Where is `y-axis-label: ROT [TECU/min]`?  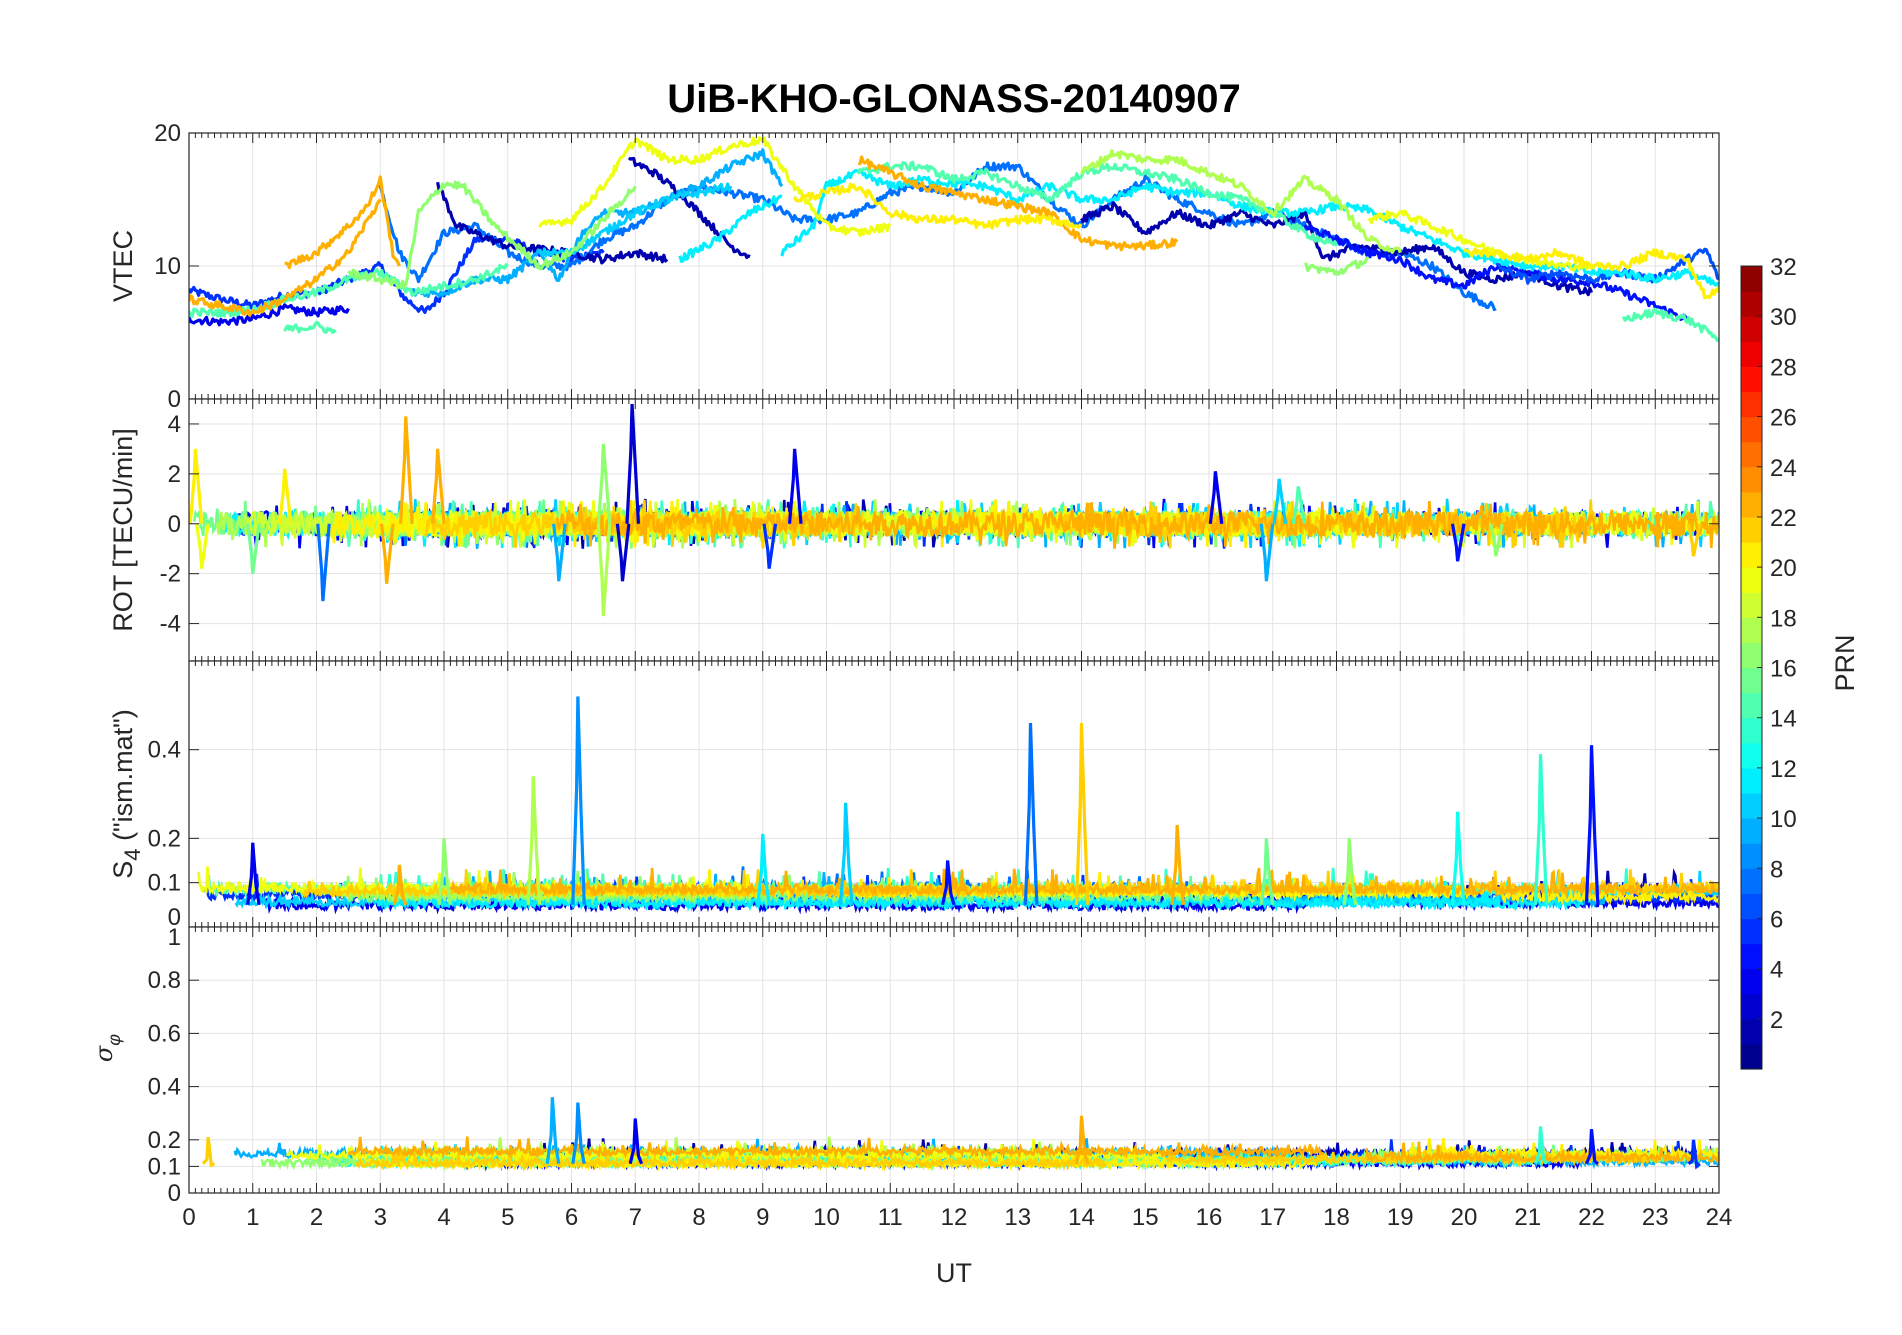 y-axis-label: ROT [TECU/min] is located at coordinates (123, 530).